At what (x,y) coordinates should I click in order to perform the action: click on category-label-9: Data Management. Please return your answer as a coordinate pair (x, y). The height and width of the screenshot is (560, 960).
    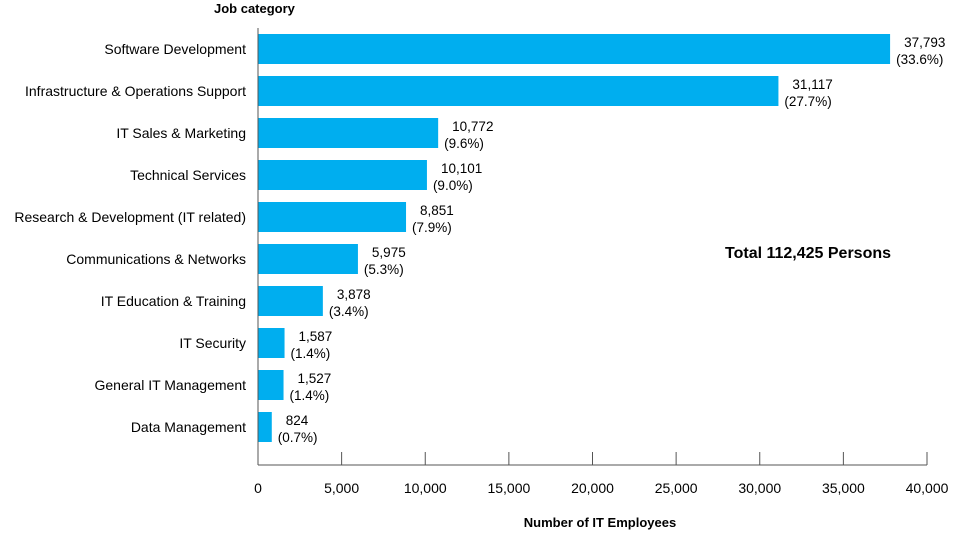
    Looking at the image, I should click on (188, 427).